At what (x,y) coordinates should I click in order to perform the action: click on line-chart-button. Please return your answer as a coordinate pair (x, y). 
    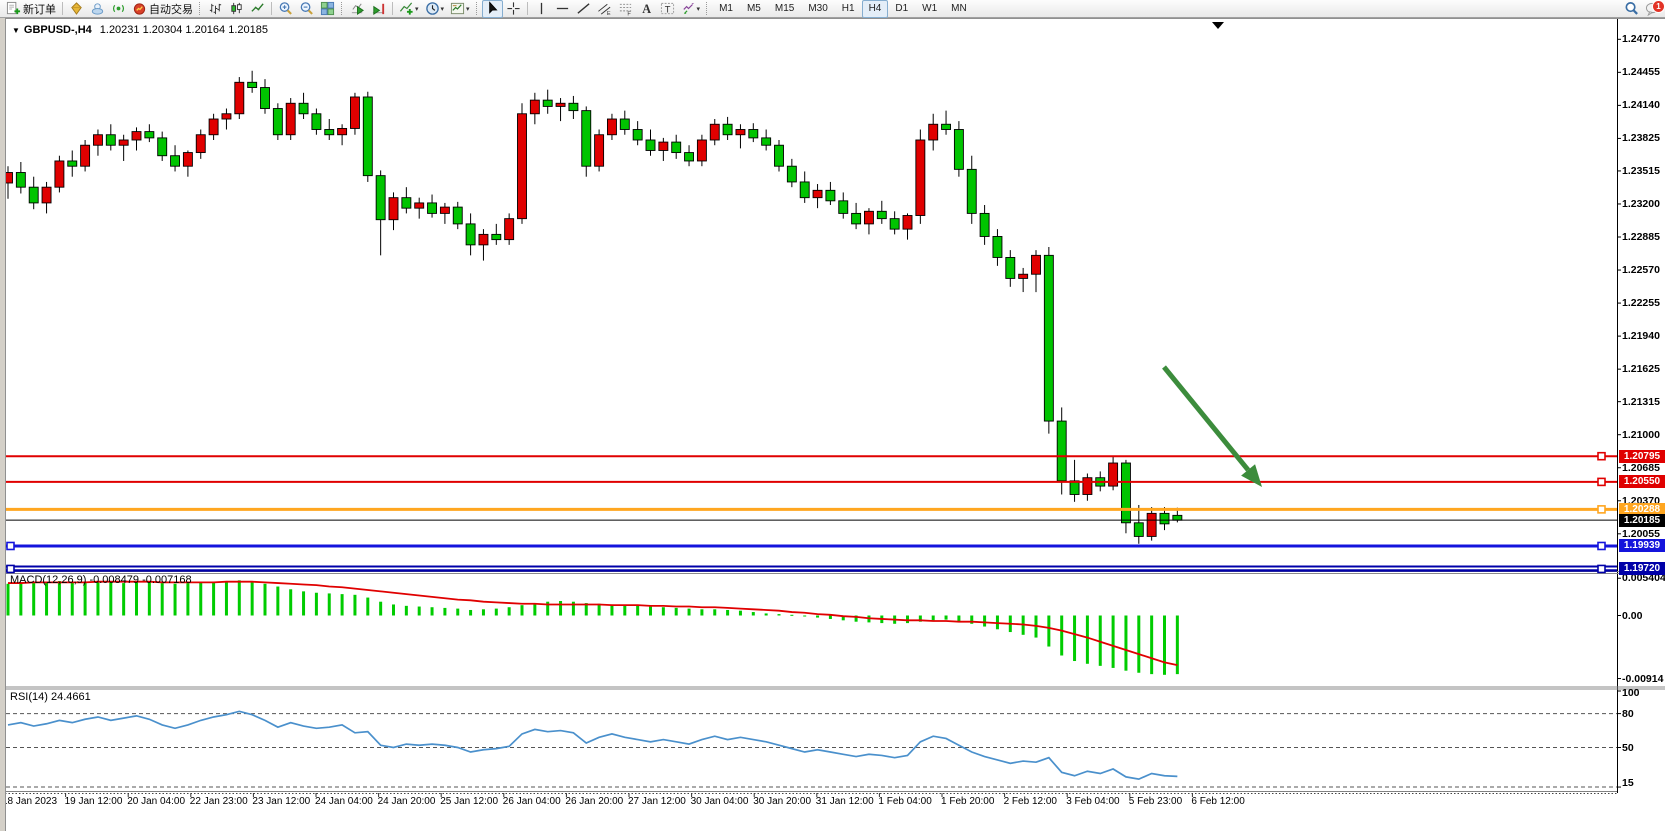
    Looking at the image, I should click on (257, 9).